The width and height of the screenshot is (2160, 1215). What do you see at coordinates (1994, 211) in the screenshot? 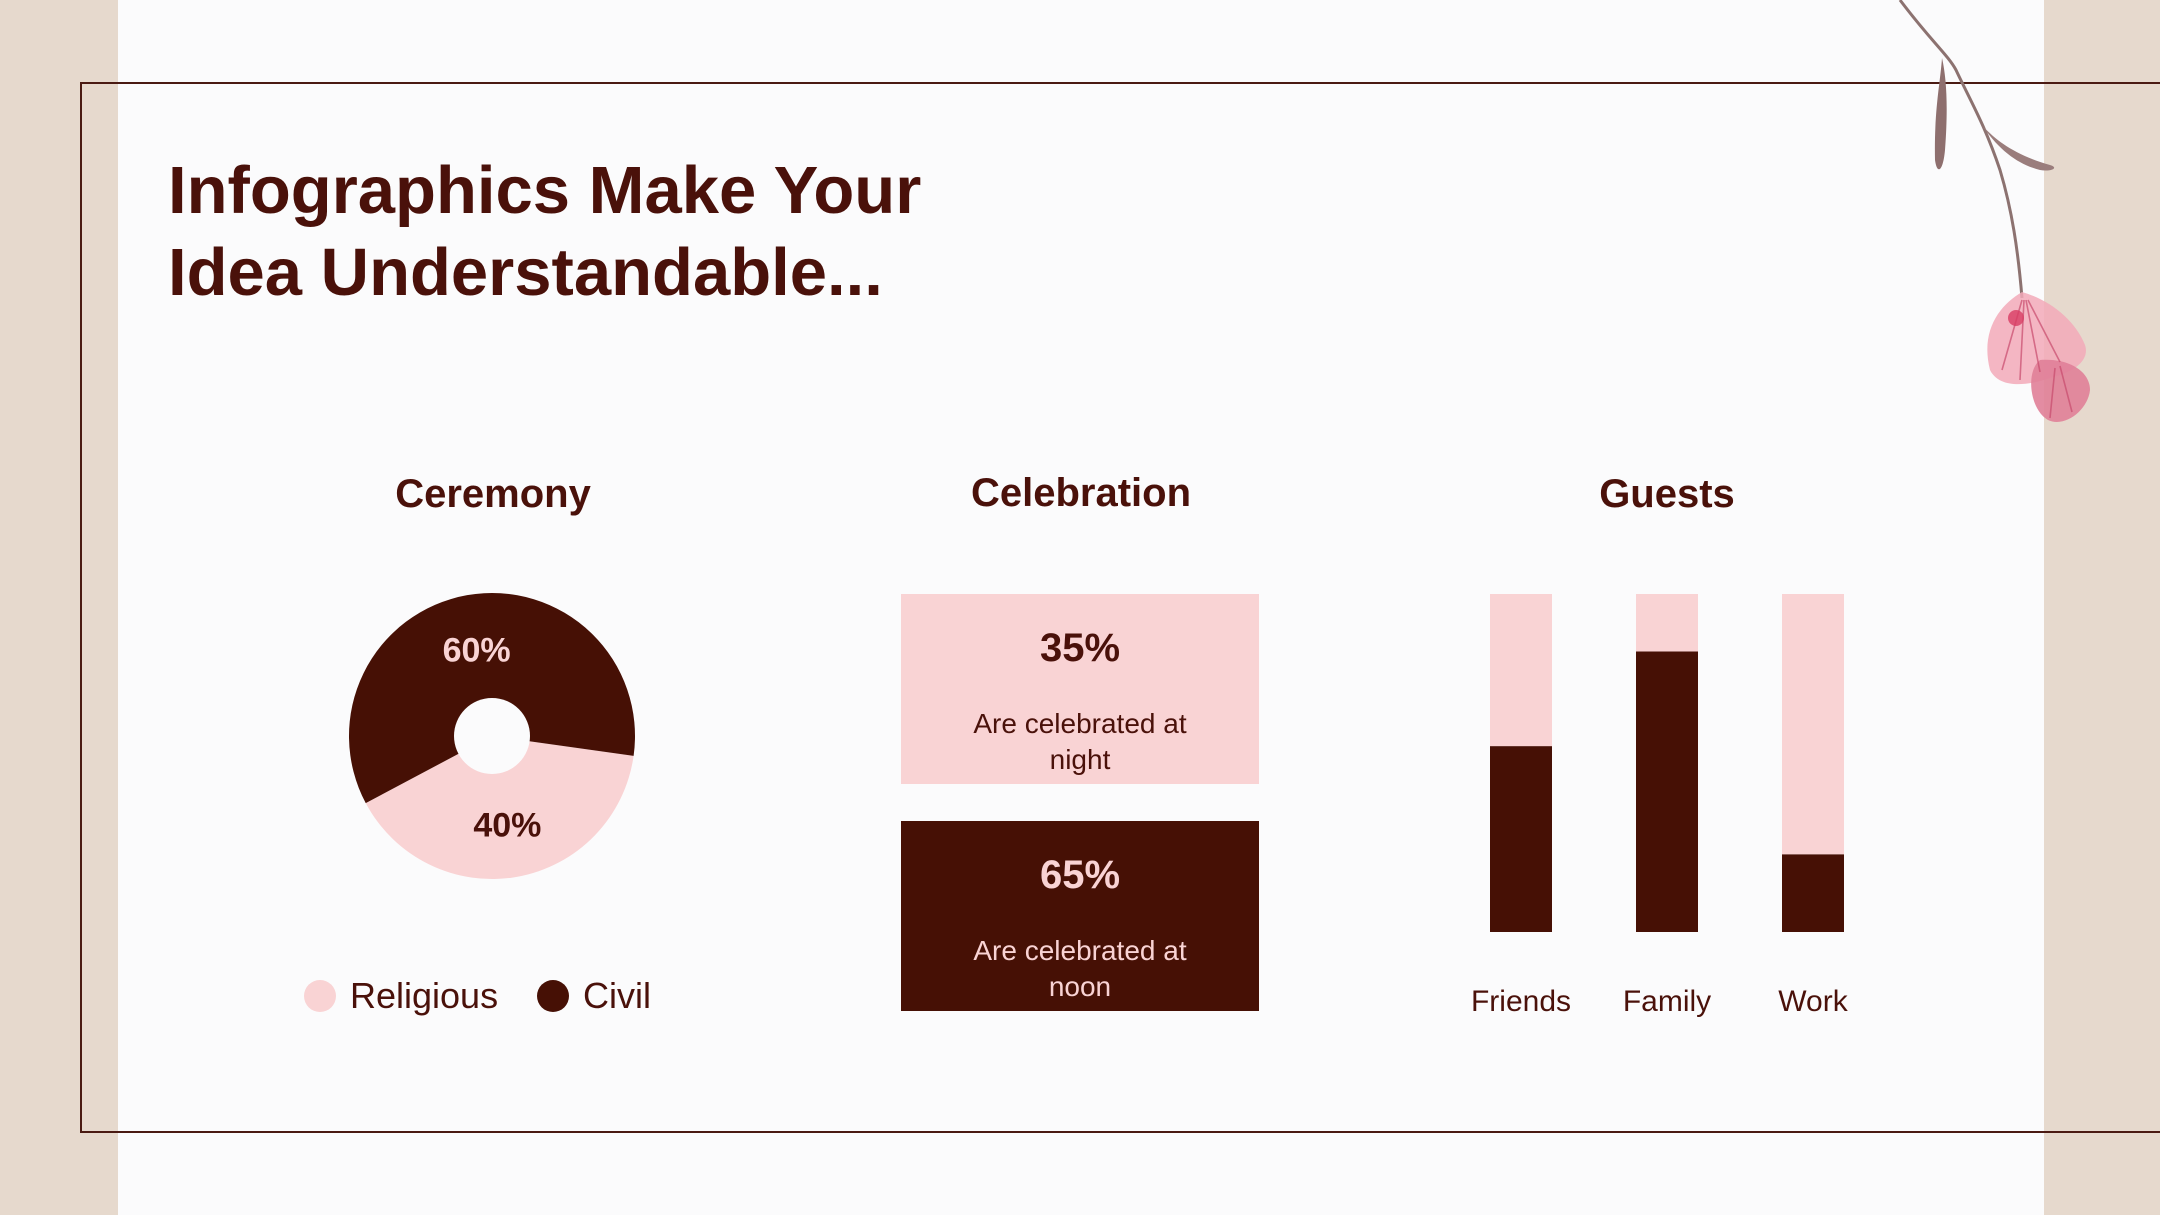
I see `flower-branch-icon` at bounding box center [1994, 211].